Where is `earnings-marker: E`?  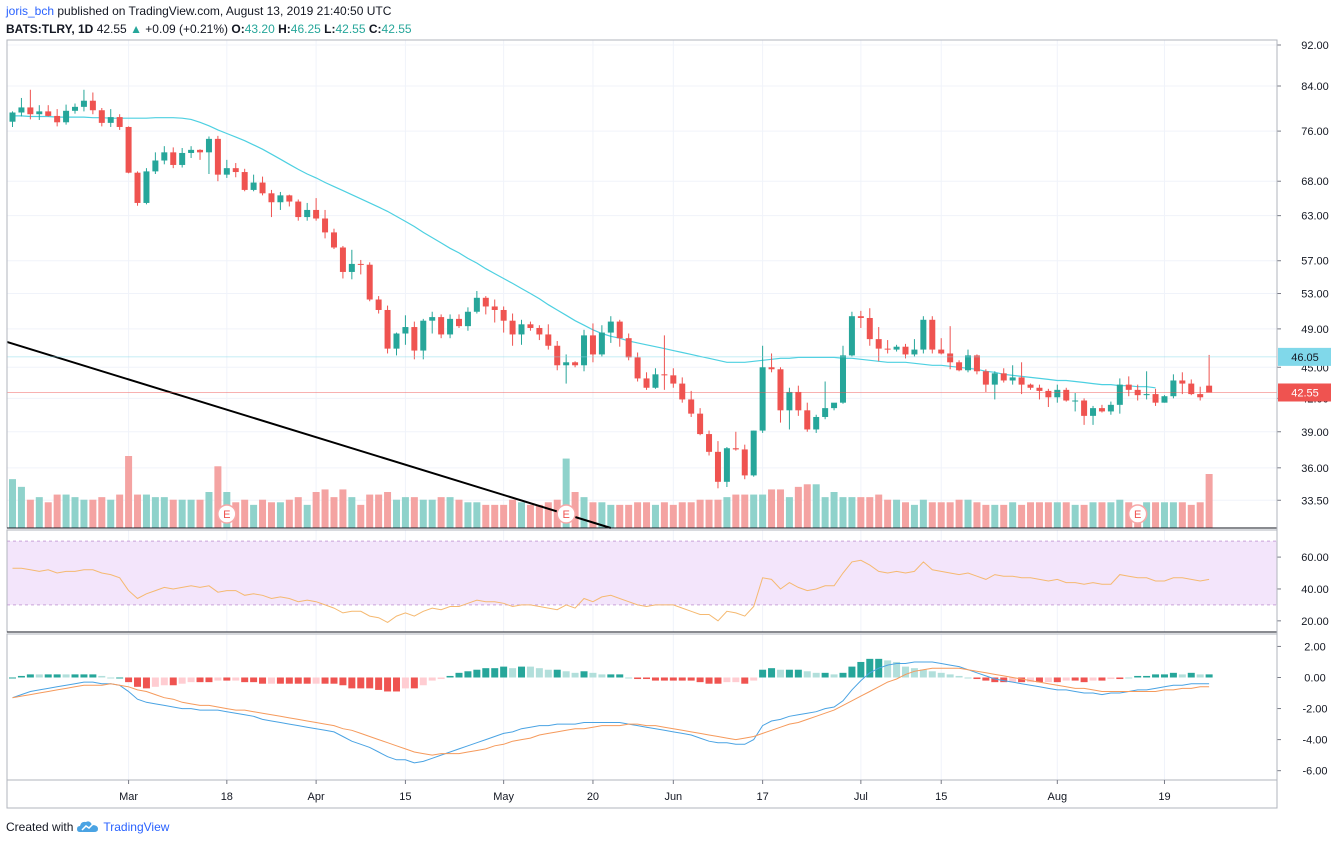 earnings-marker: E is located at coordinates (1137, 514).